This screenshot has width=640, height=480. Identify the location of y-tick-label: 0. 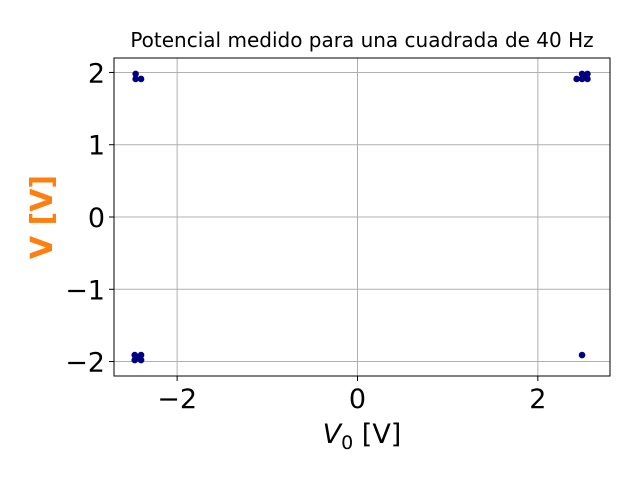
(96, 218).